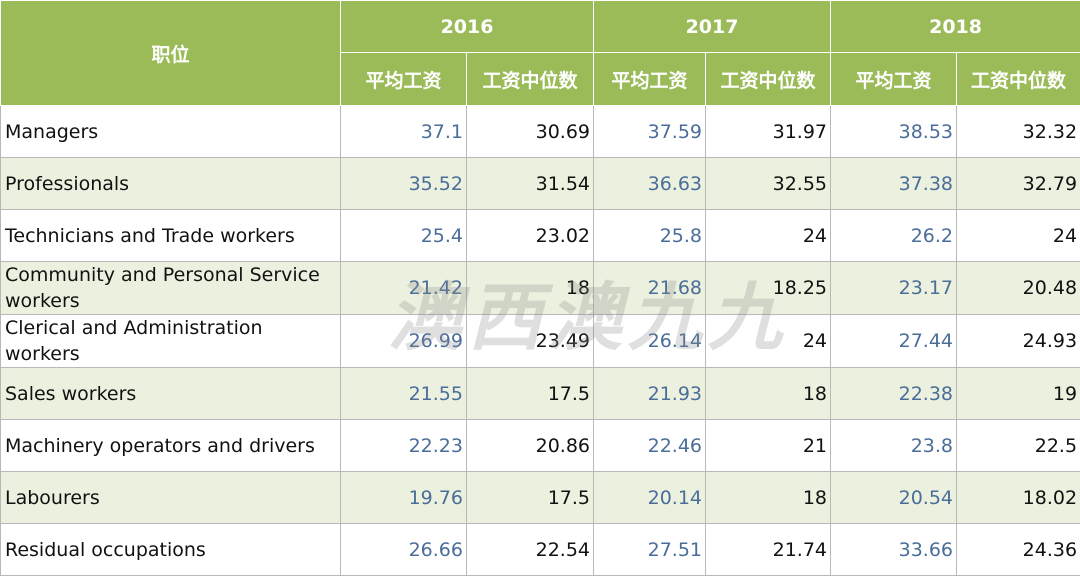 This screenshot has width=1080, height=578. I want to click on avg-salary-cell: 25.4, so click(403, 235).